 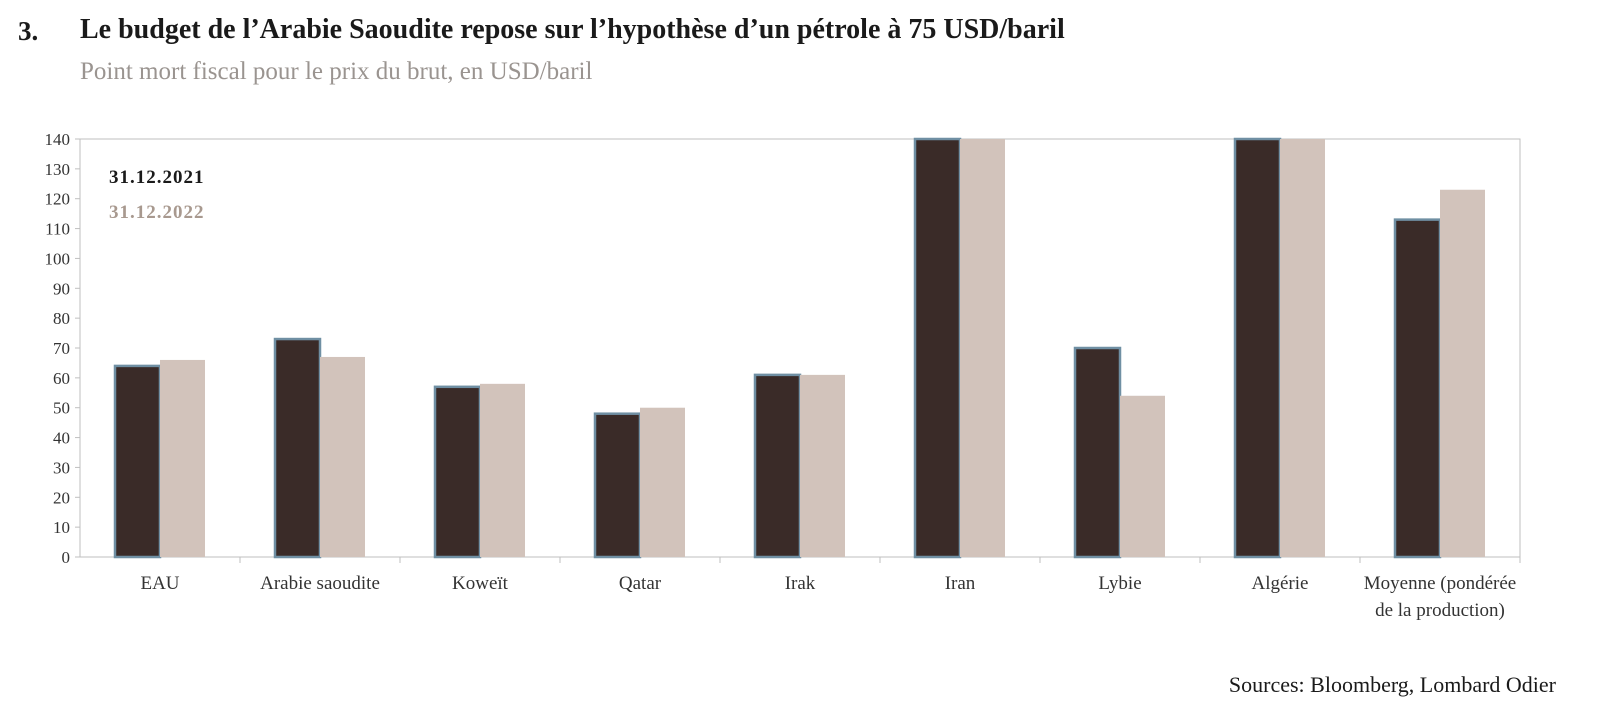 What do you see at coordinates (1440, 597) in the screenshot?
I see `category-label: Moyenne (pondérée de la production)` at bounding box center [1440, 597].